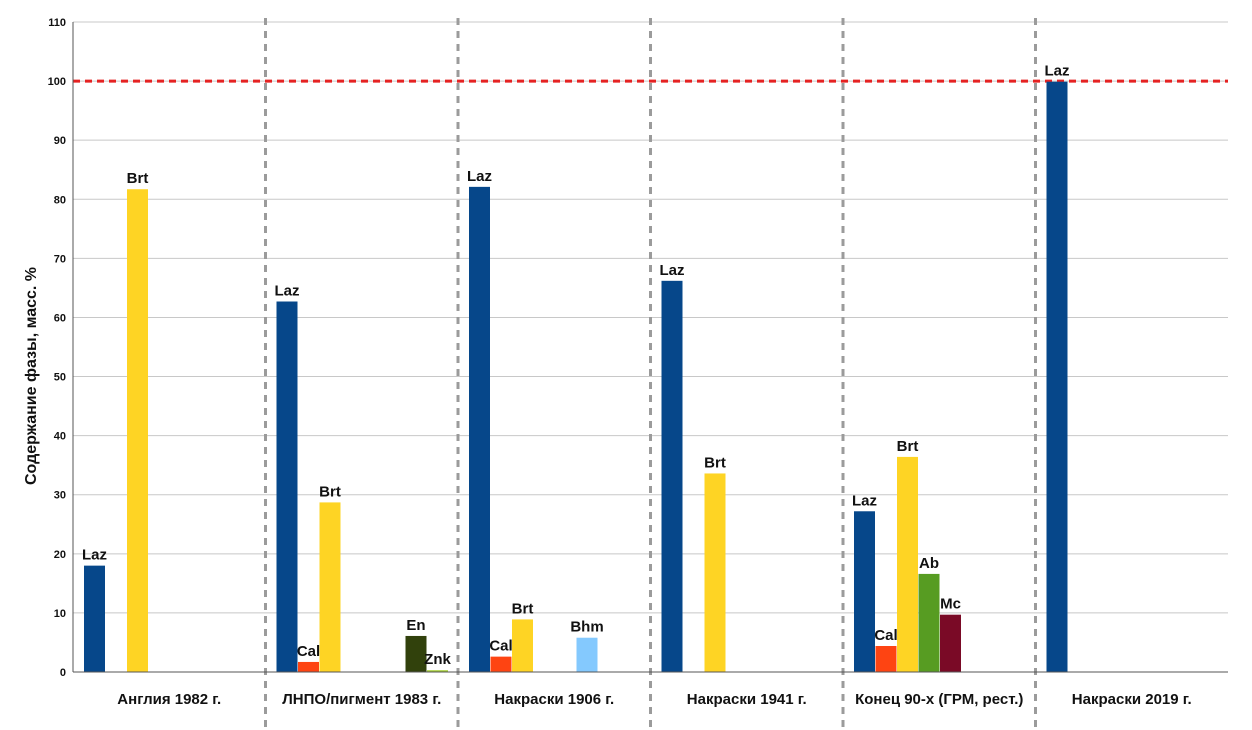 This screenshot has width=1252, height=730. I want to click on bar-label: Bhm, so click(586, 627).